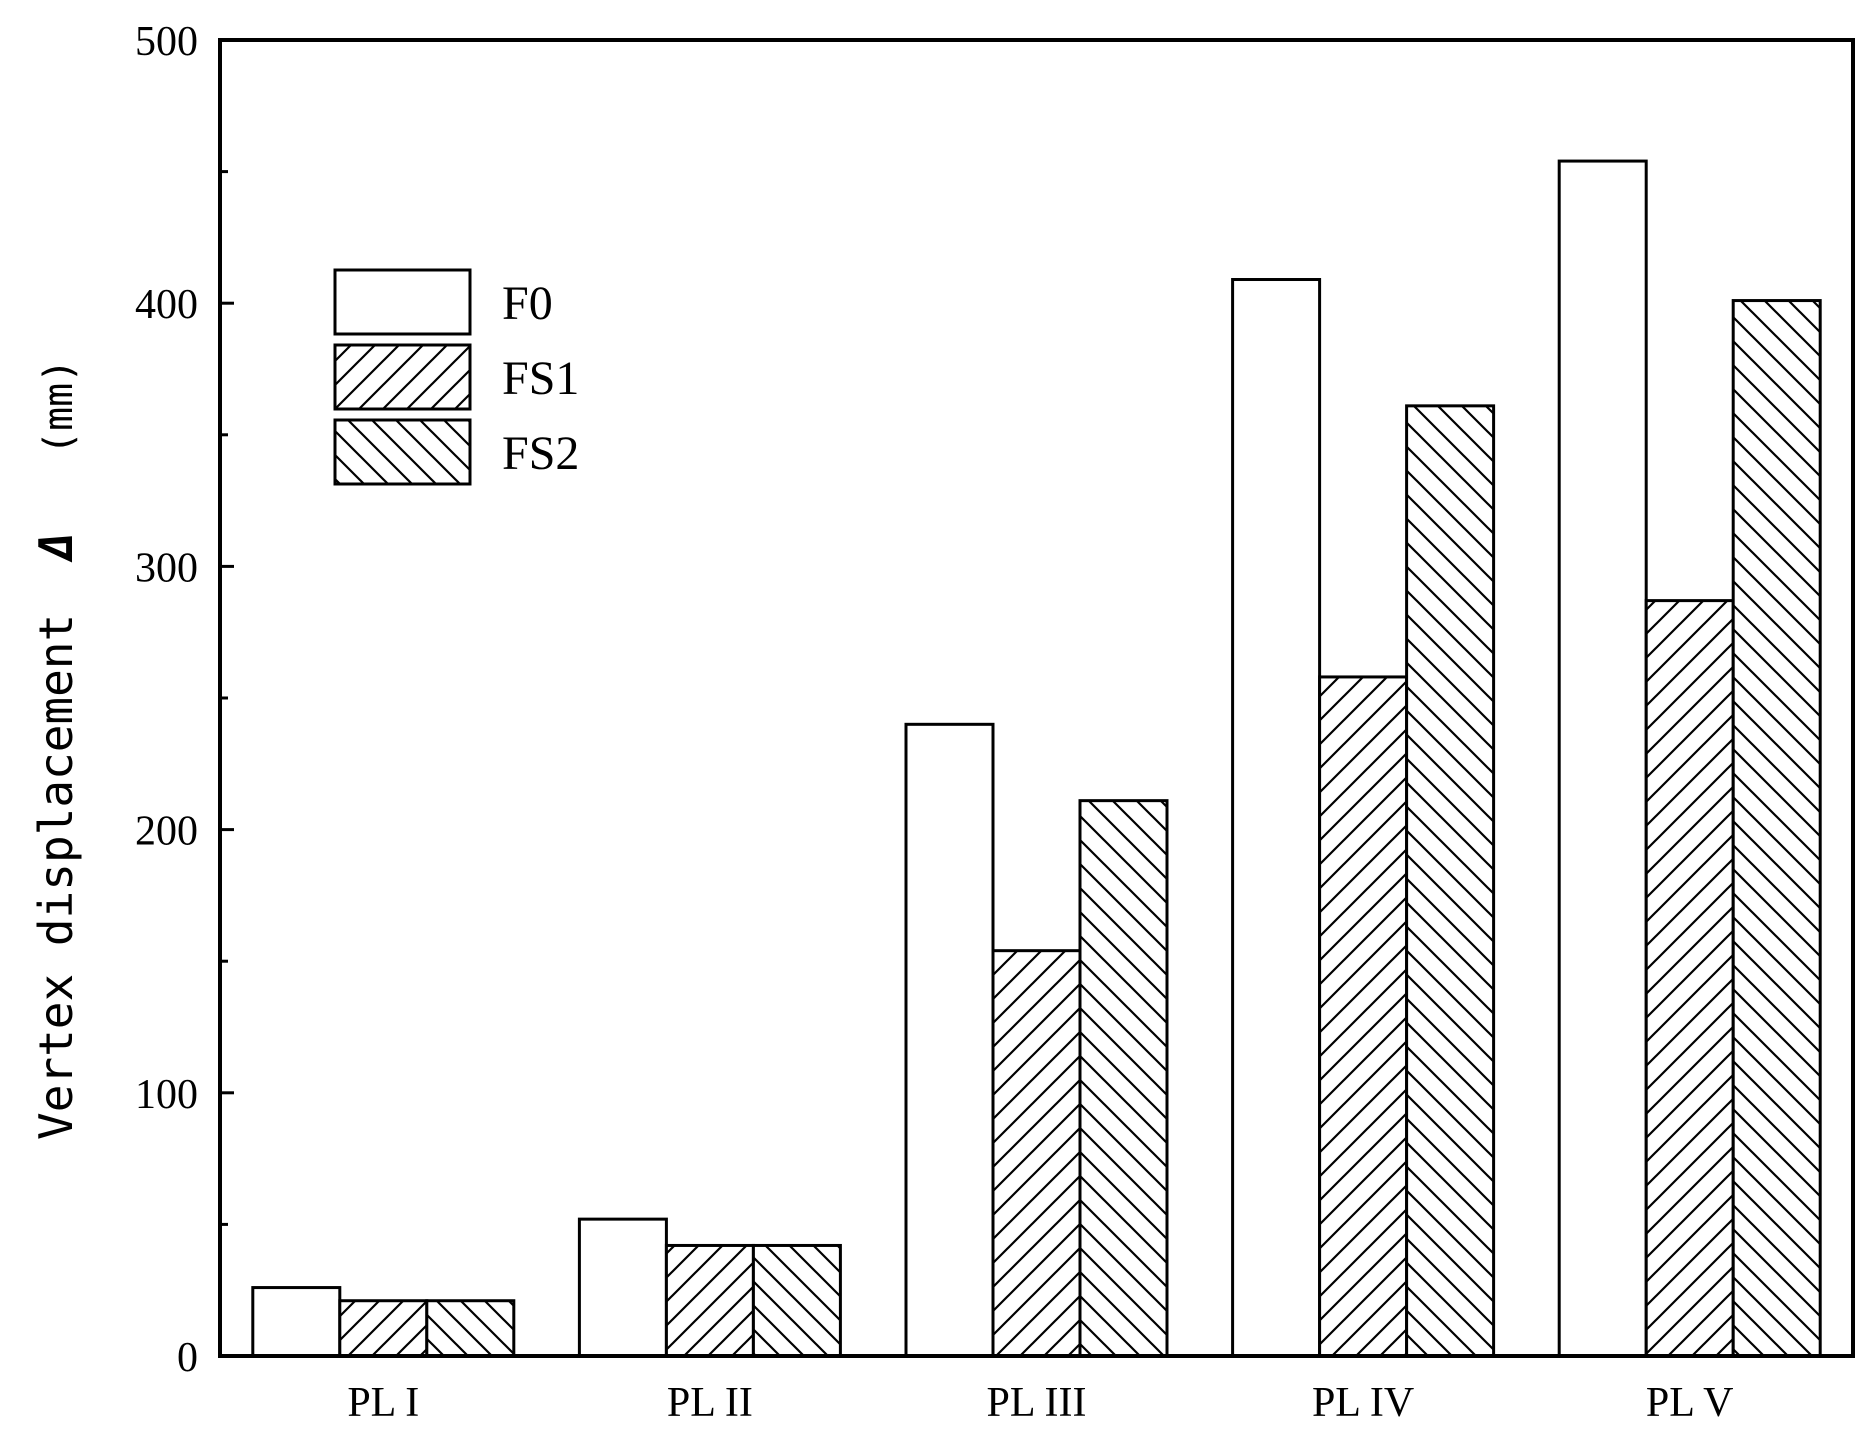  I want to click on y-axis-title: Vertex displacement Δ (mm), so click(56, 749).